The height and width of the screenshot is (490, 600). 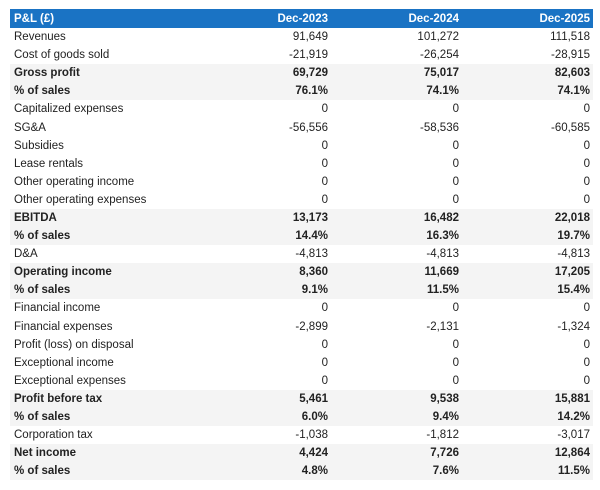 I want to click on row-label: Net income, so click(x=105, y=453).